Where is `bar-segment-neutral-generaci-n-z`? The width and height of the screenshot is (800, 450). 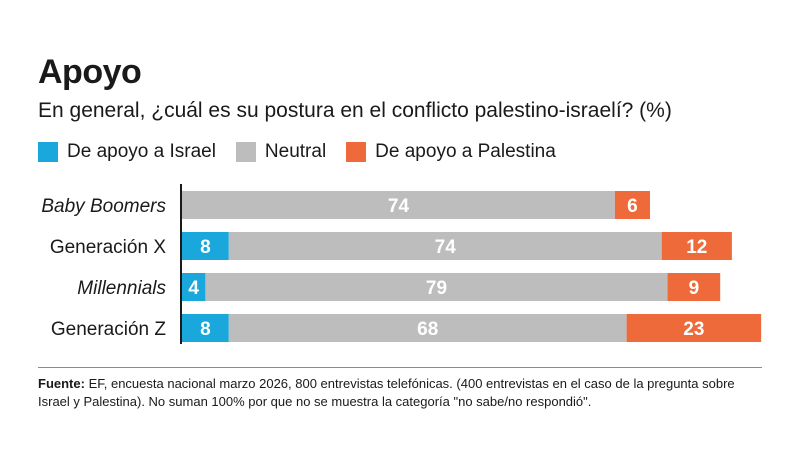 bar-segment-neutral-generaci-n-z is located at coordinates (427, 328).